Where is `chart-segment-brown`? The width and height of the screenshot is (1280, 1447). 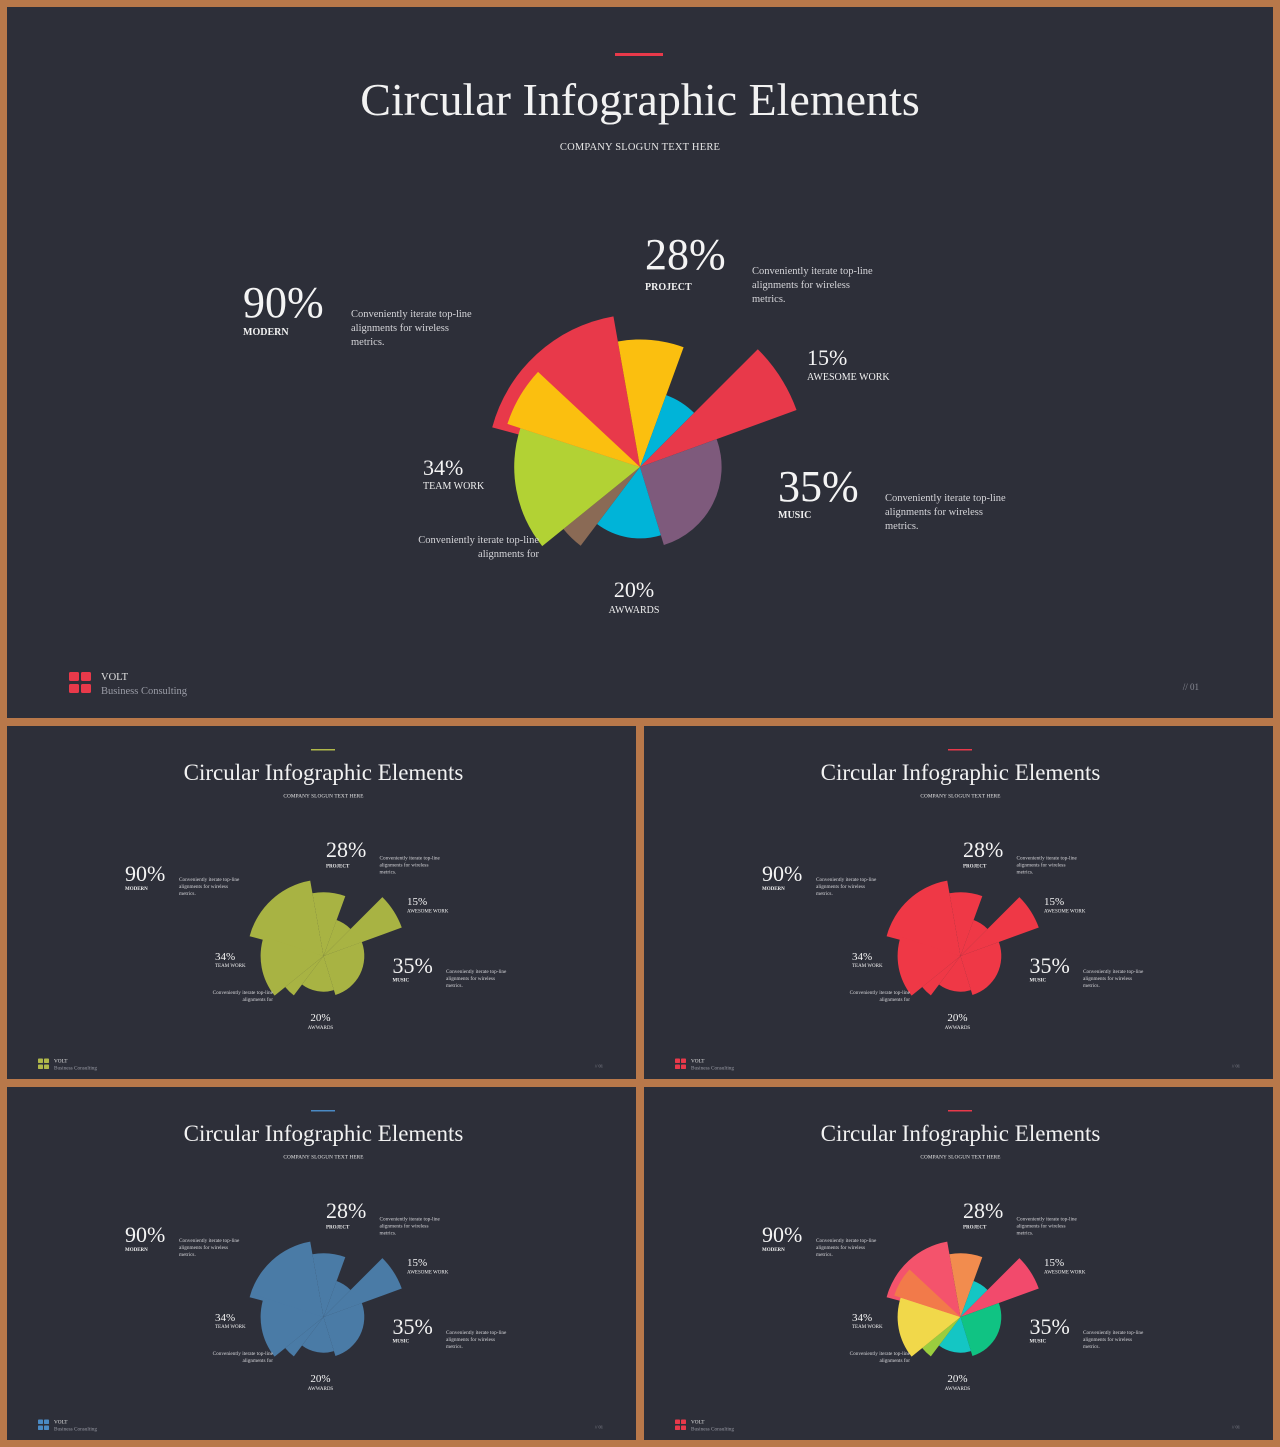
chart-segment-brown is located at coordinates (601, 506).